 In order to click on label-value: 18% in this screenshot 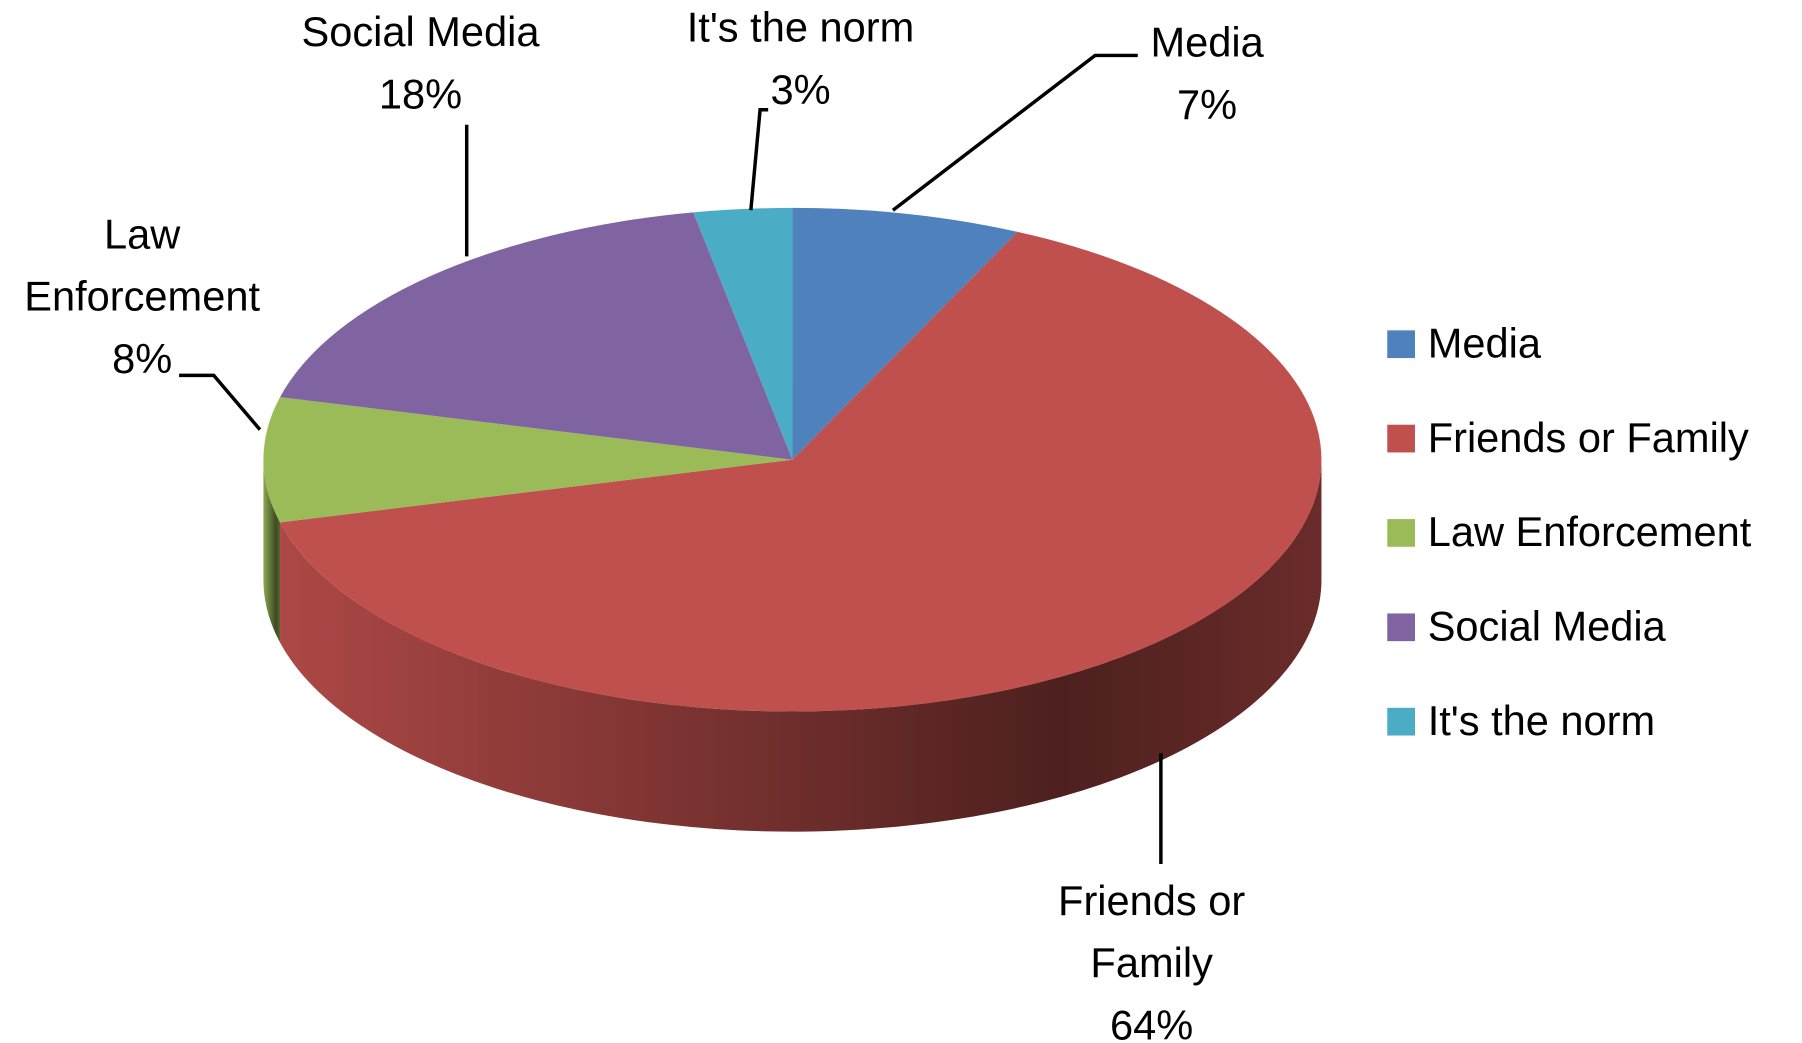, I will do `click(420, 94)`.